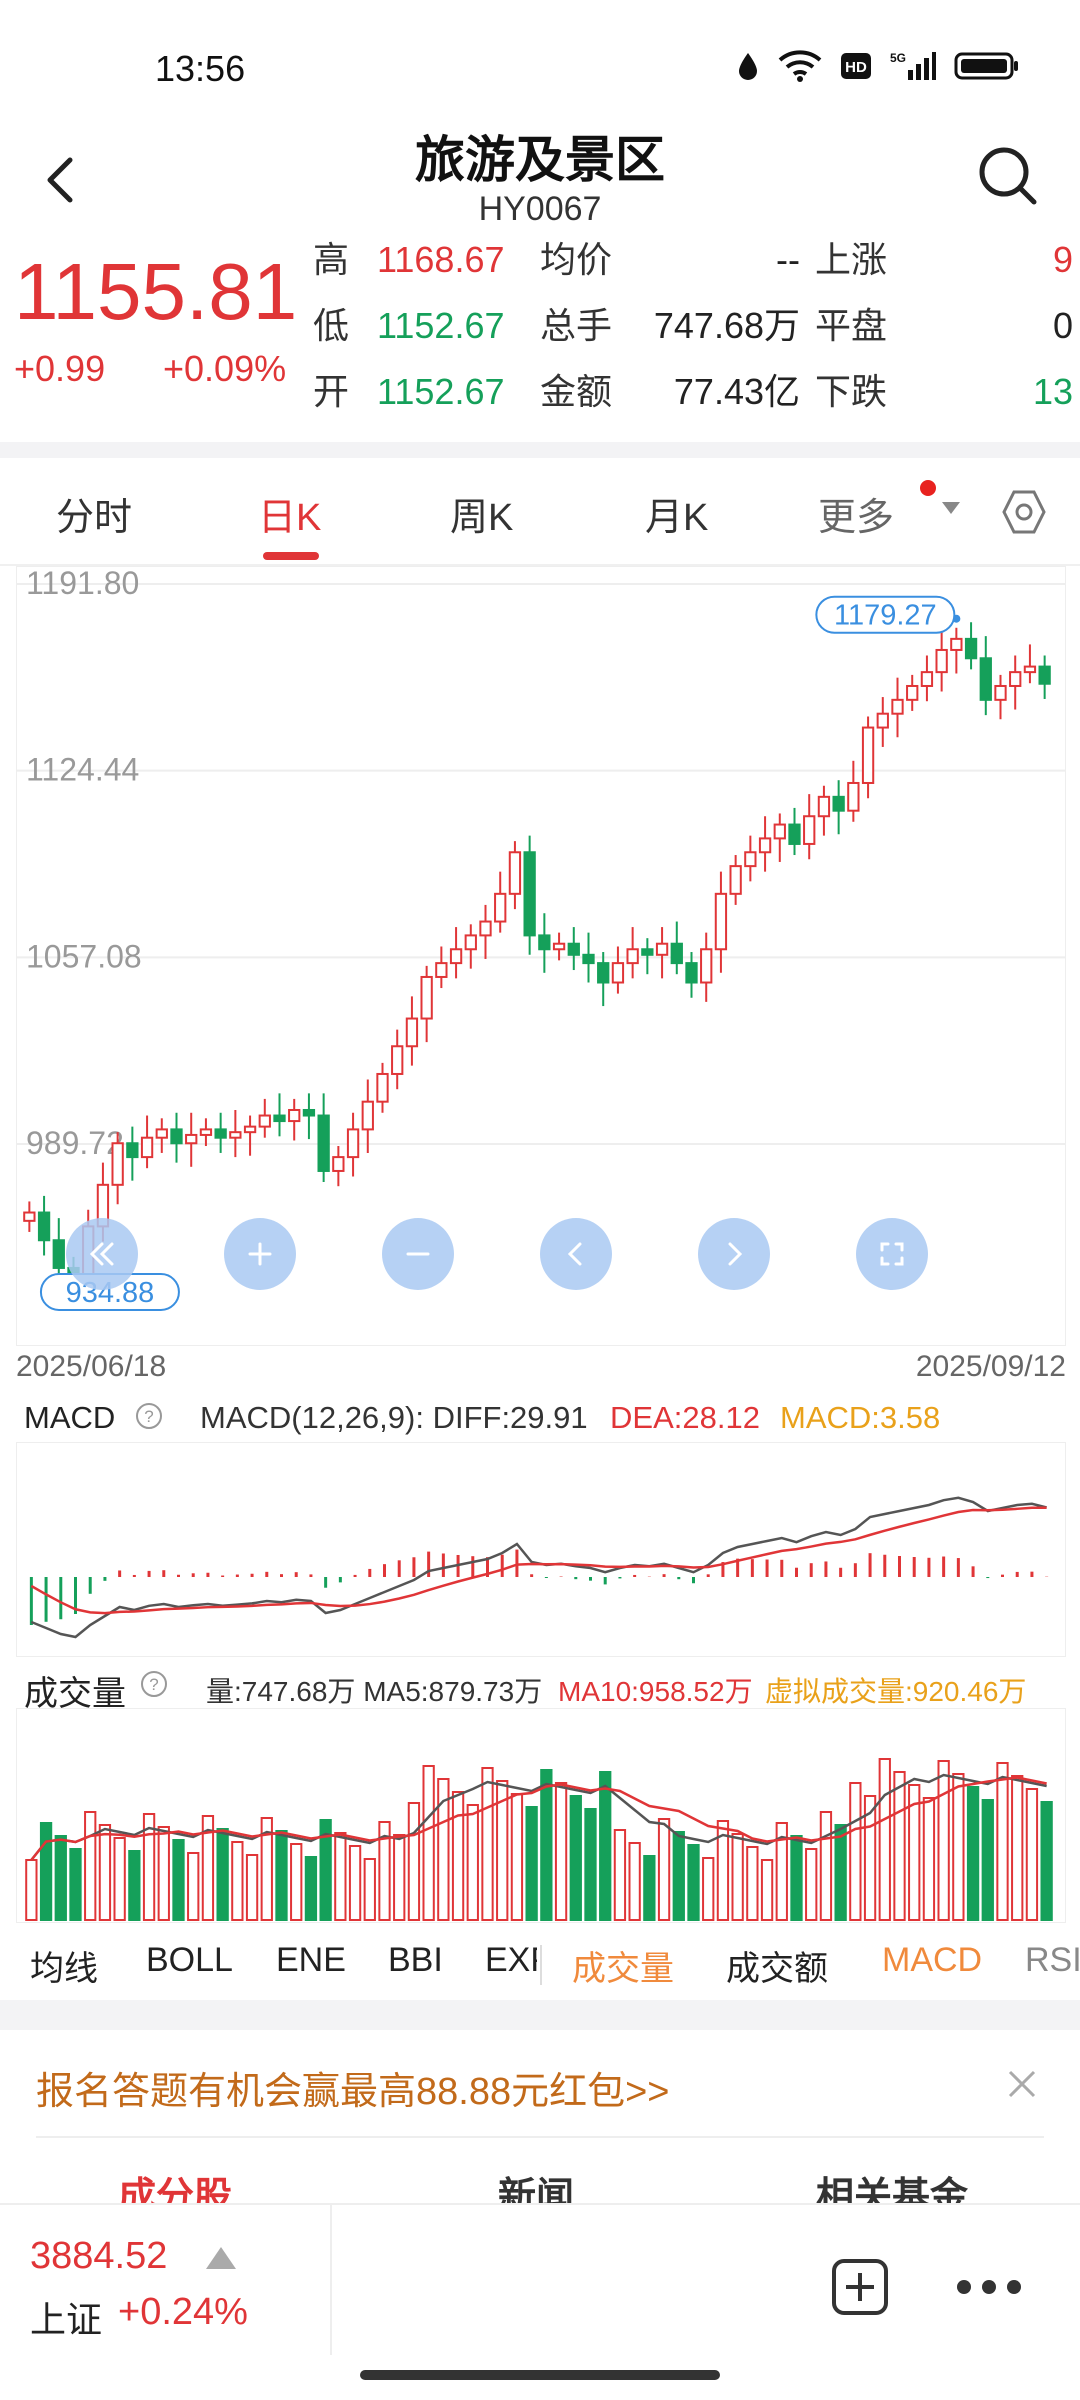 This screenshot has height=2400, width=1080. What do you see at coordinates (311, 1960) in the screenshot?
I see `indicator-ene: ENE` at bounding box center [311, 1960].